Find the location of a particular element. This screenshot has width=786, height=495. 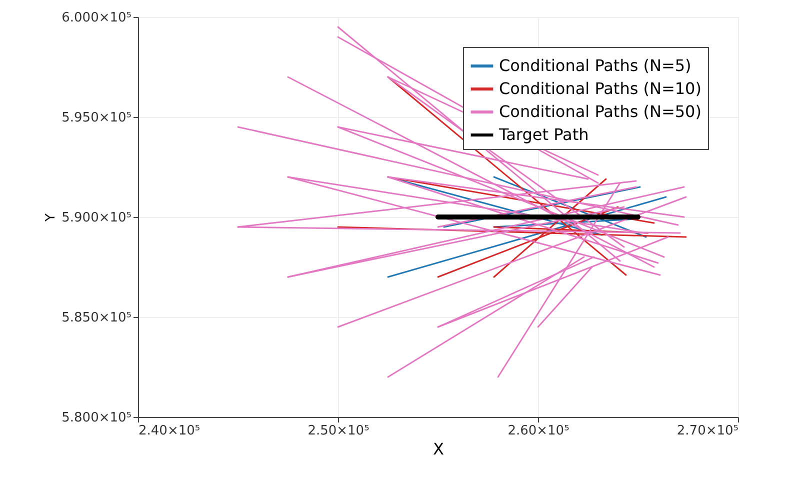

y-axis-title: Y is located at coordinates (51, 217).